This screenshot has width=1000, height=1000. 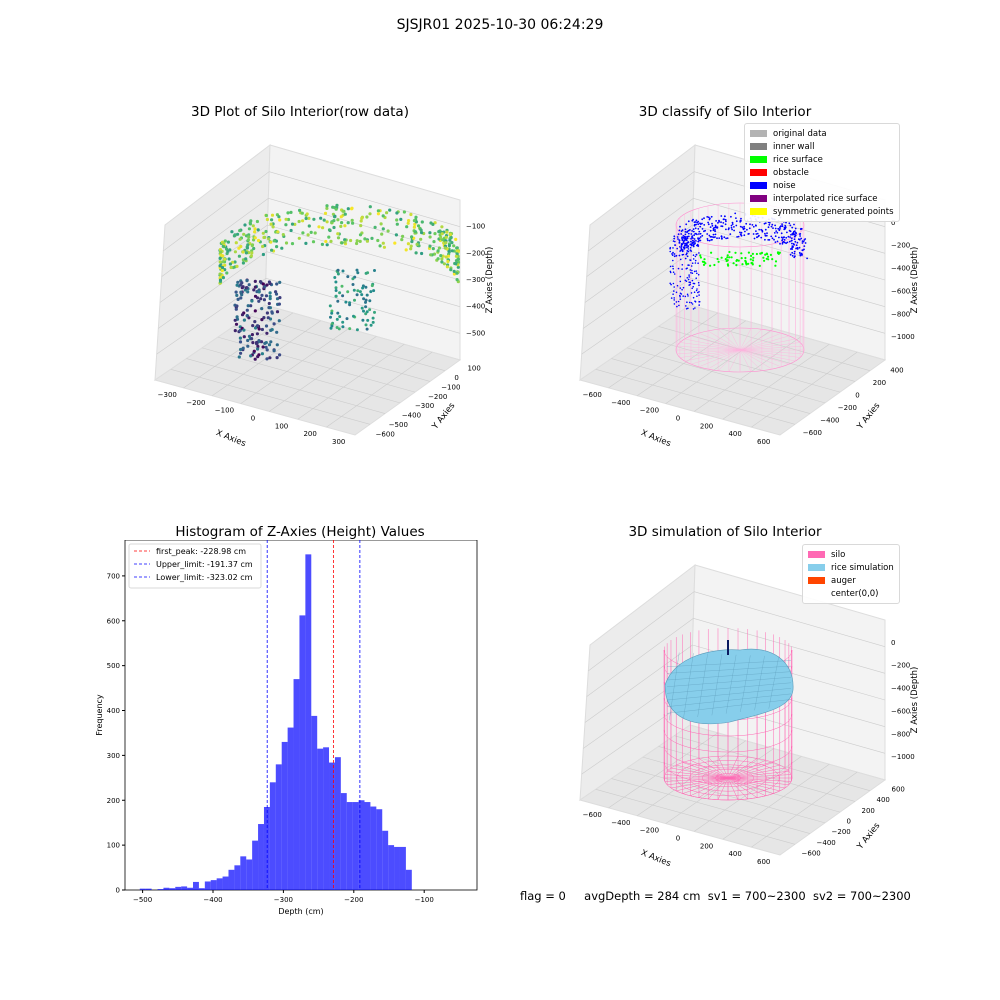 I want to click on y-tick-label: 0, so click(x=849, y=822).